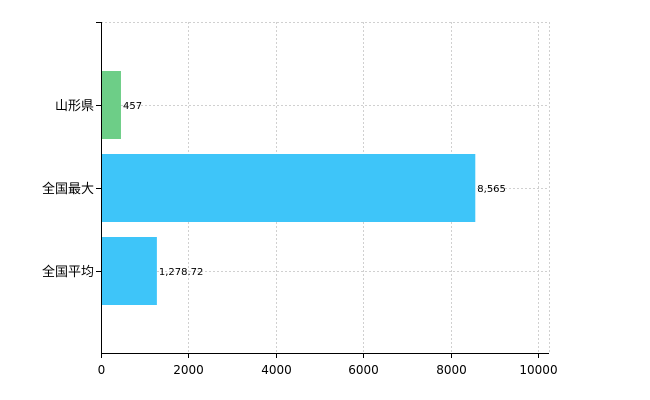 The image size is (650, 400). What do you see at coordinates (188, 370) in the screenshot?
I see `x-tick-label-1: 2000` at bounding box center [188, 370].